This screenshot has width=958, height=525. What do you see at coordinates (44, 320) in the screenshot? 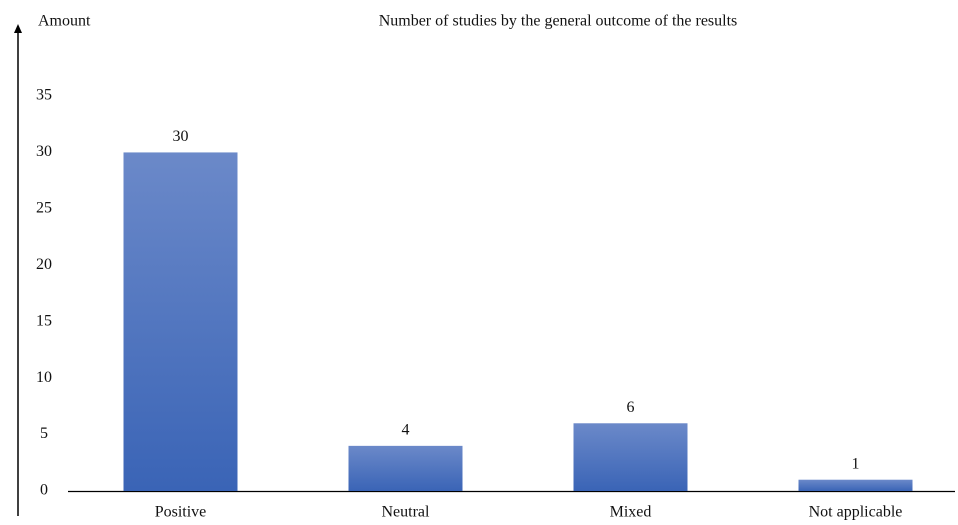
I see `y-tick-label: 15` at bounding box center [44, 320].